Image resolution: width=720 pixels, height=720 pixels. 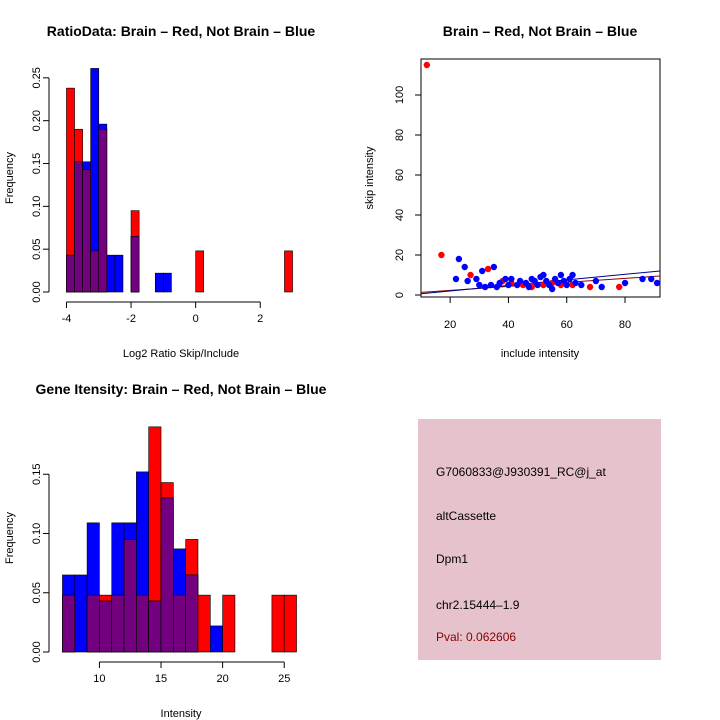 I want to click on scatter-x-tick-label: 80, so click(x=625, y=325).